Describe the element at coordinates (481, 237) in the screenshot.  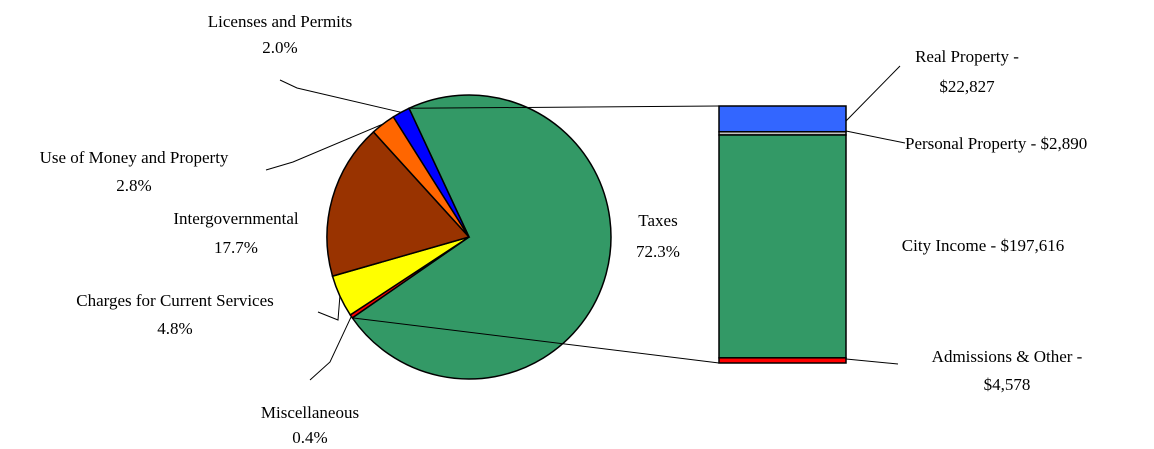
I see `pie-slice-taxes` at that location.